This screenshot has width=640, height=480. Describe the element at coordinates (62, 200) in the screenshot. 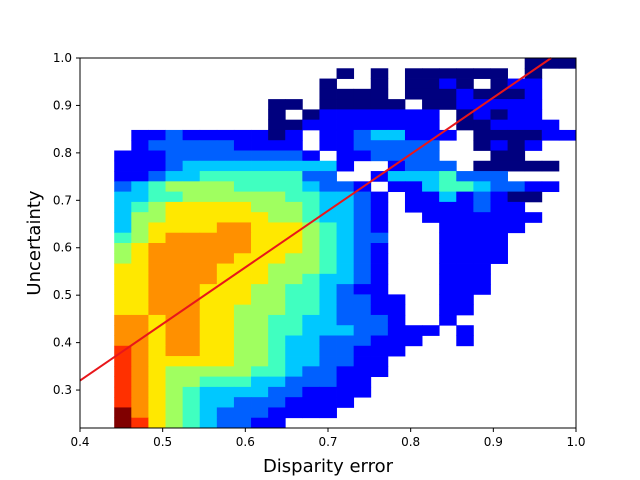

I see `y-tick-label: 0.7` at that location.